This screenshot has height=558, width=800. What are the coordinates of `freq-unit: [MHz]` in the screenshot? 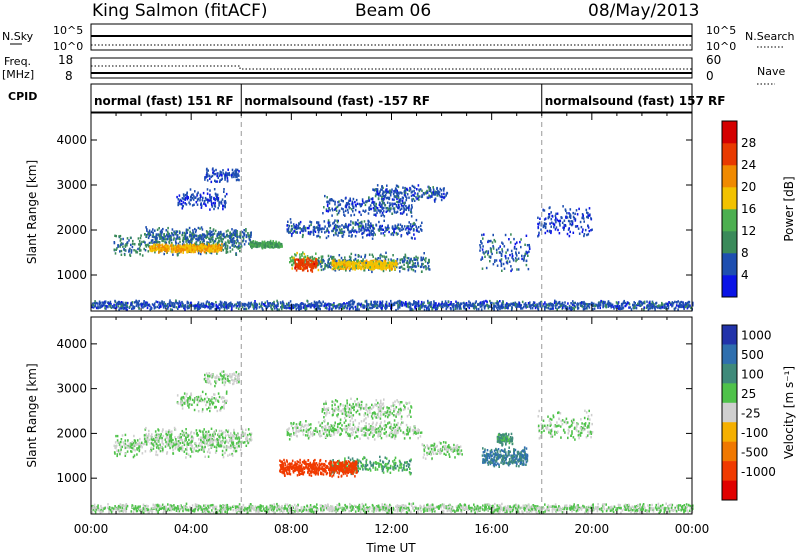 It's located at (18, 74).